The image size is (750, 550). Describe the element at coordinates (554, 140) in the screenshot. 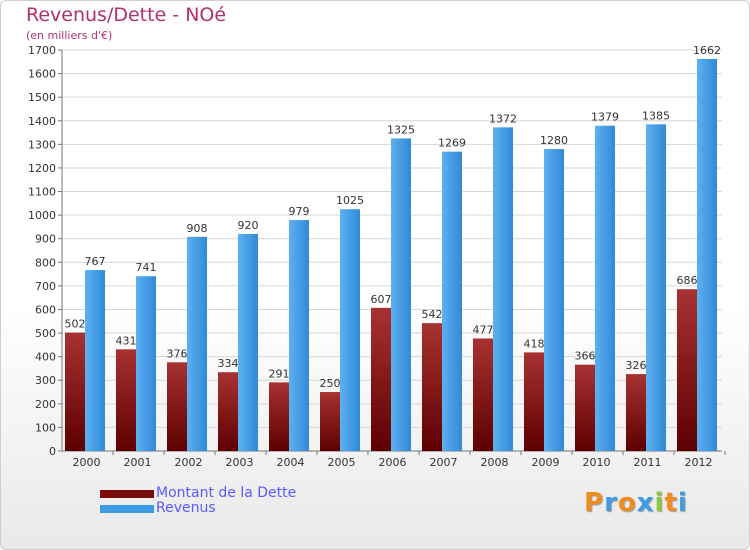

I see `data-label: 1280` at that location.